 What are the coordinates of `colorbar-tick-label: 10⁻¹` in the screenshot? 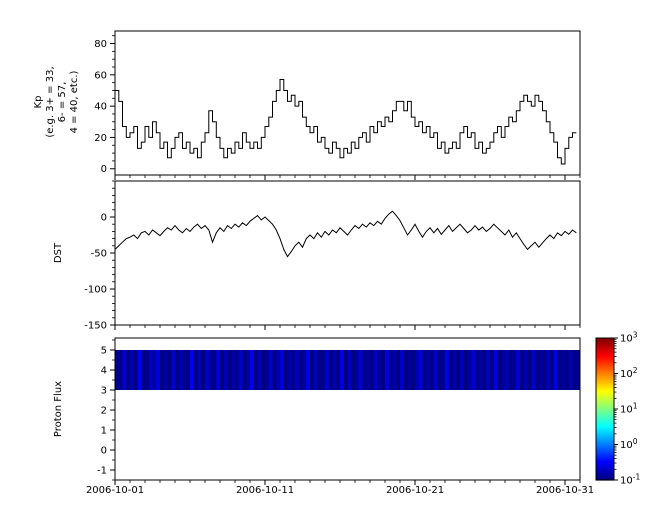 It's located at (630, 480).